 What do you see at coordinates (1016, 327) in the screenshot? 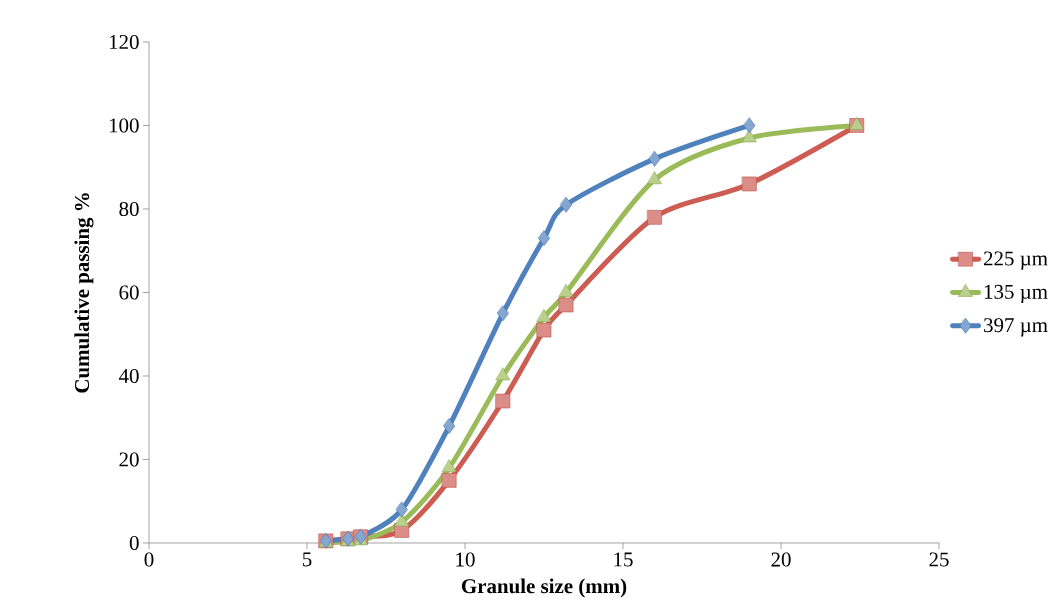
I see `legend-label: 397 µm` at bounding box center [1016, 327].